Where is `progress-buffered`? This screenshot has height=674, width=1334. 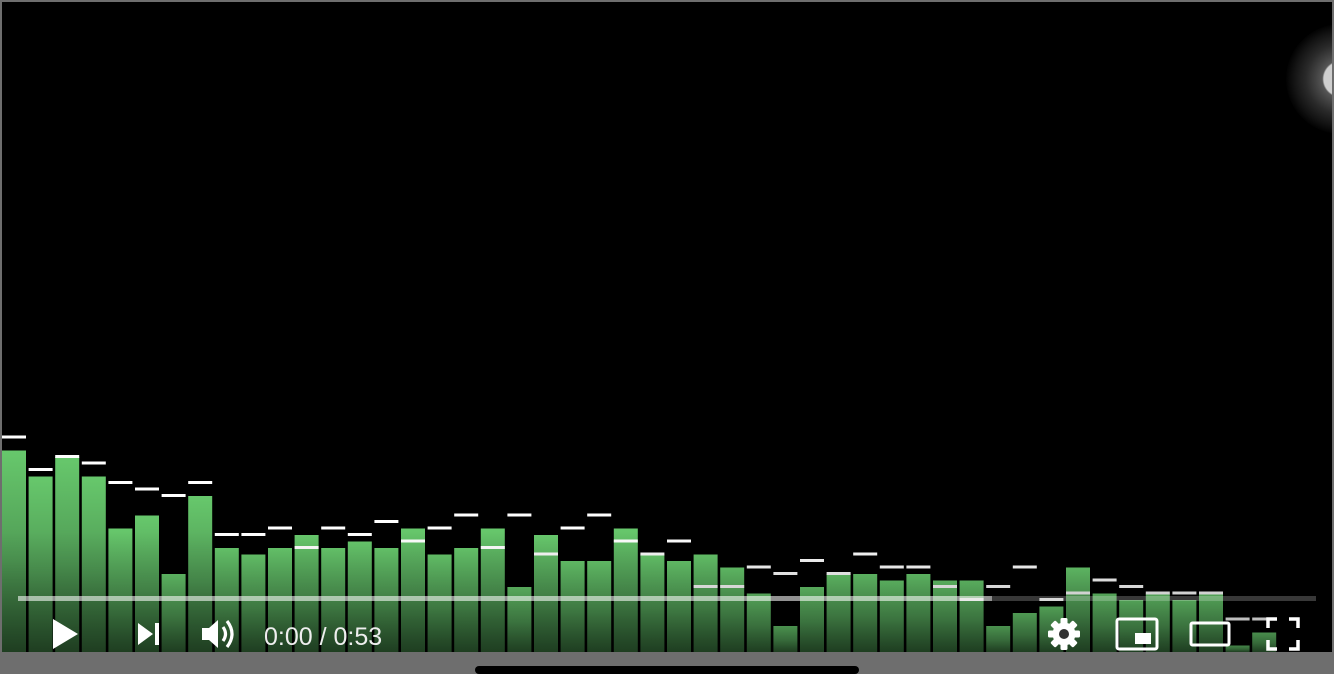 progress-buffered is located at coordinates (505, 598).